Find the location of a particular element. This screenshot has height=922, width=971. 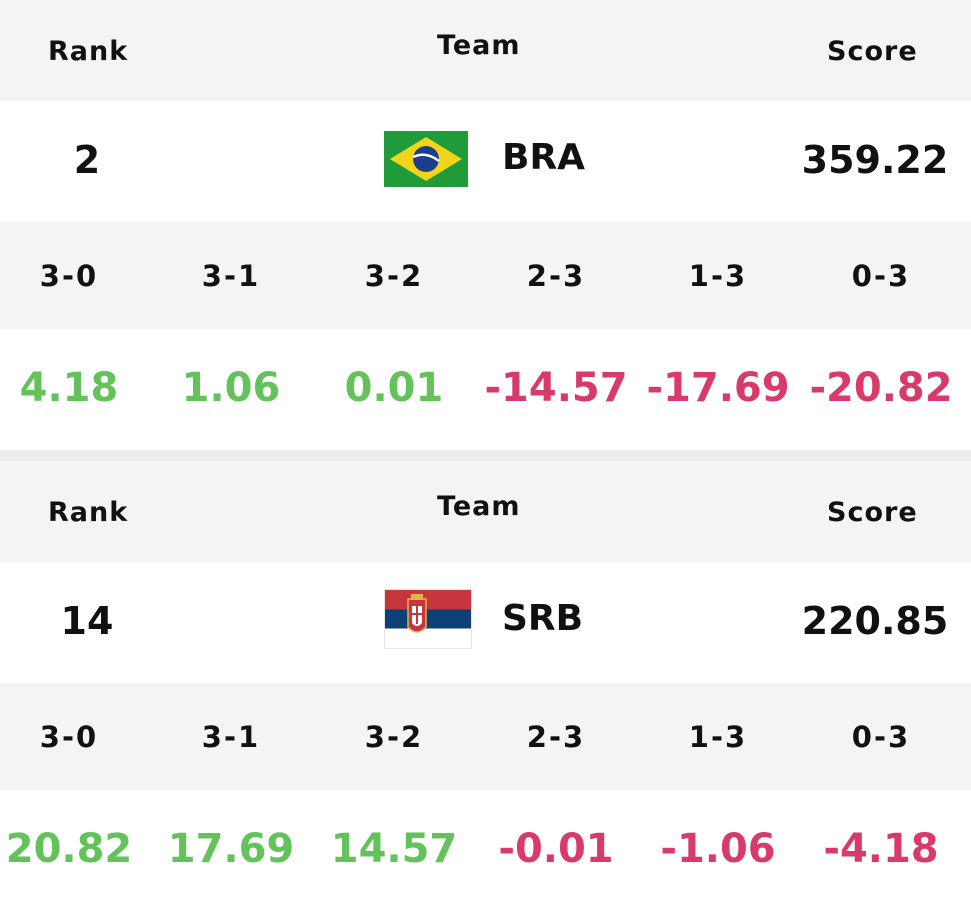

rank-value: 14 is located at coordinates (87, 621).